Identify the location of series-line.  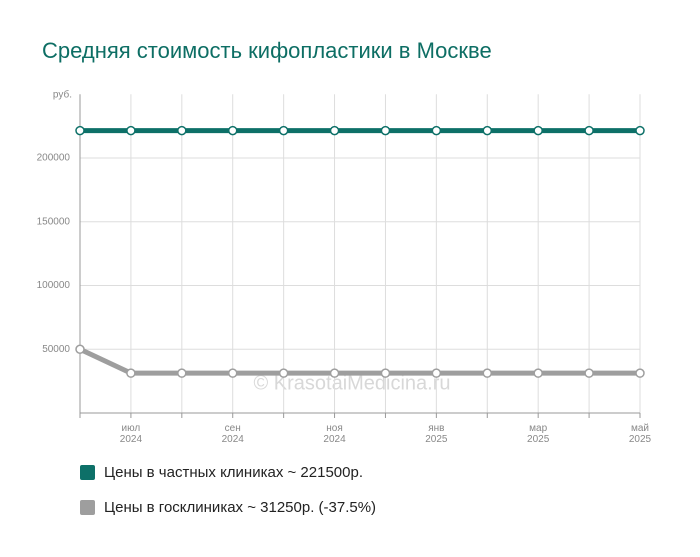
(359, 361).